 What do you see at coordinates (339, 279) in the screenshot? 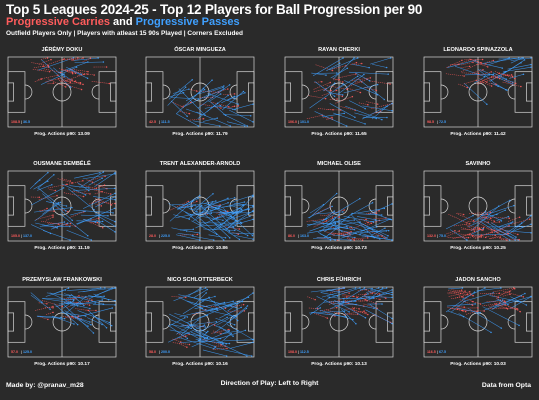
I see `player-name: CHRIS FÜHRICH` at bounding box center [339, 279].